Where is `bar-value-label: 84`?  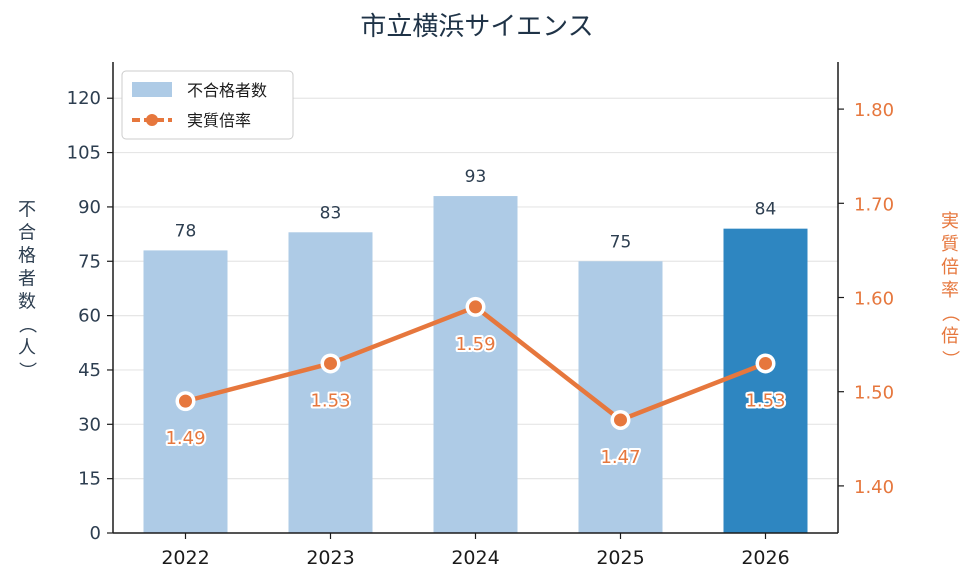 bar-value-label: 84 is located at coordinates (766, 210).